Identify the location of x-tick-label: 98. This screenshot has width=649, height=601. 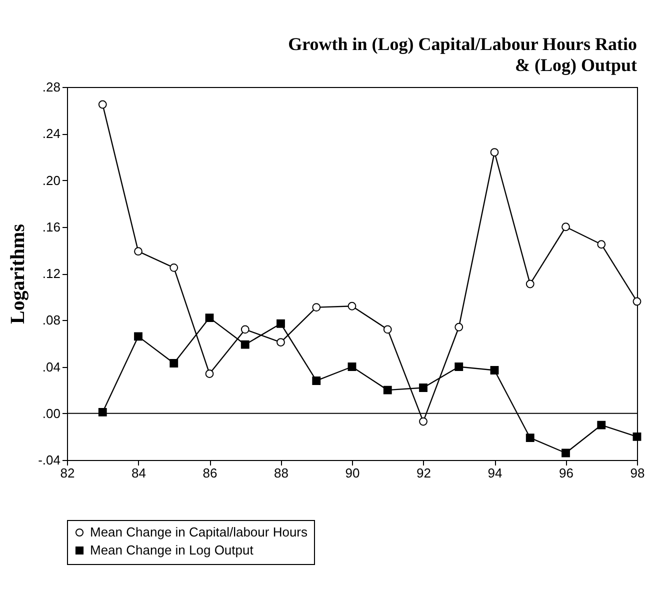
(637, 473).